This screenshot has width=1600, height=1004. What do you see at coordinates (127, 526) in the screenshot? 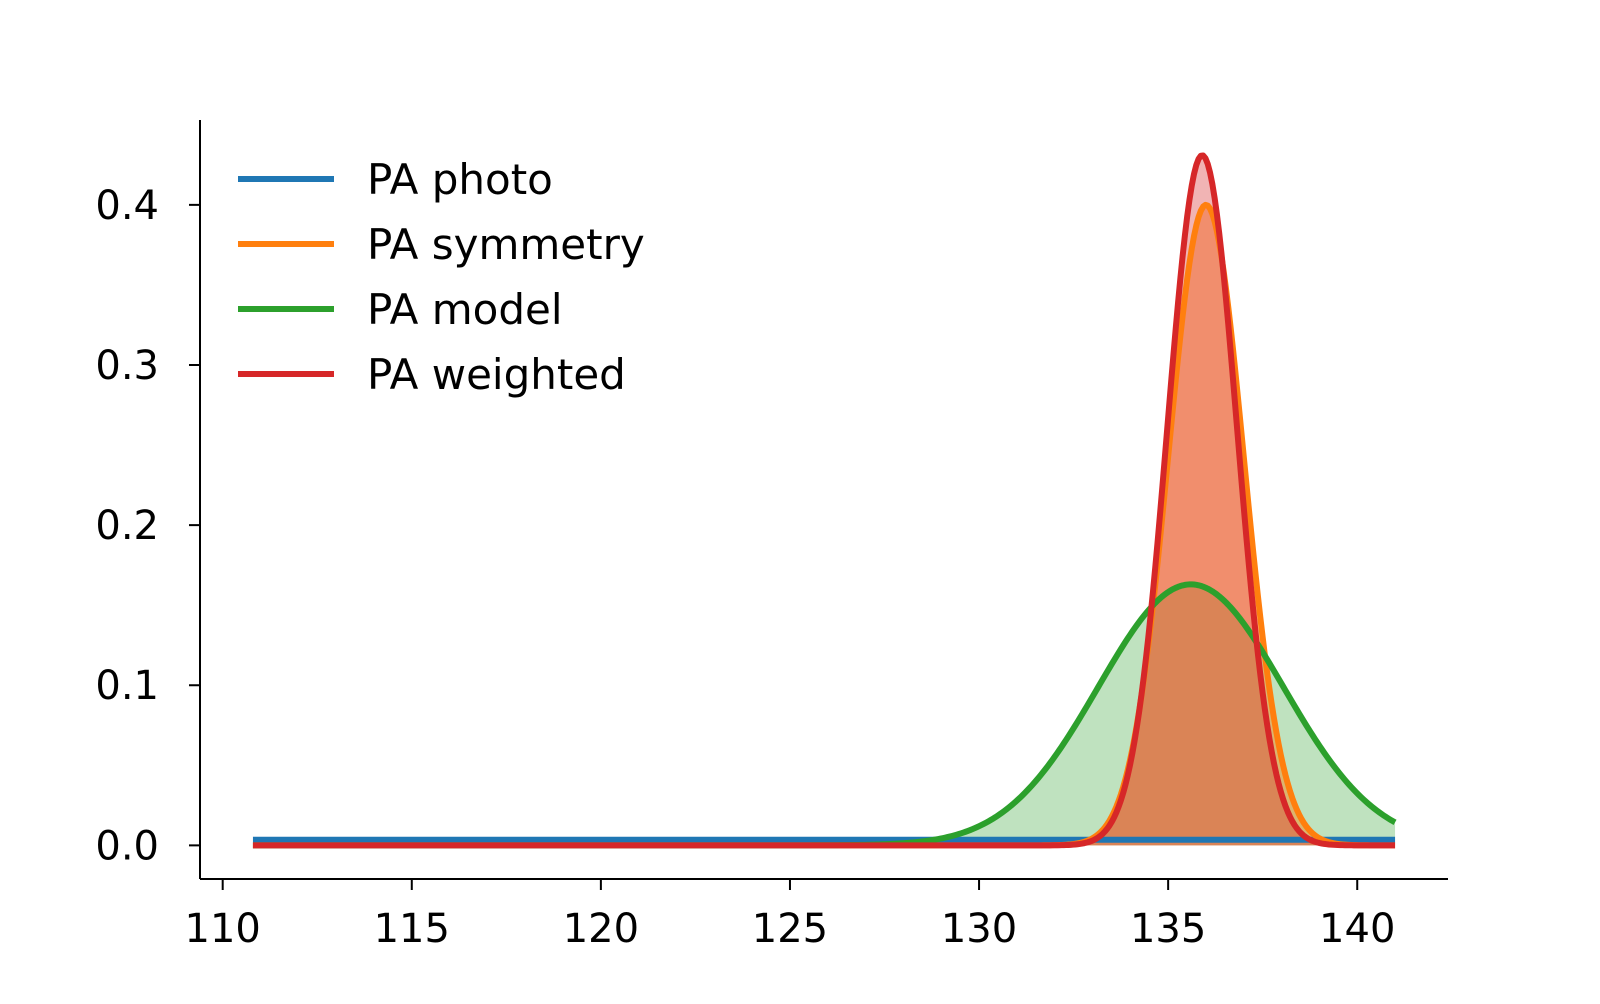
I see `y-tick-label-0.2: 0.2` at bounding box center [127, 526].